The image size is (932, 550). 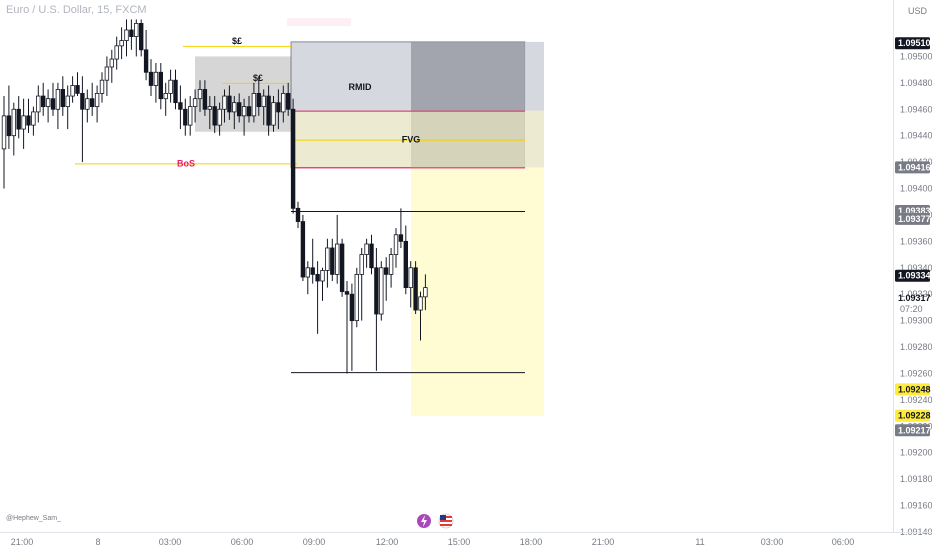 What do you see at coordinates (916, 400) in the screenshot?
I see `price-tick-label: 1.09240` at bounding box center [916, 400].